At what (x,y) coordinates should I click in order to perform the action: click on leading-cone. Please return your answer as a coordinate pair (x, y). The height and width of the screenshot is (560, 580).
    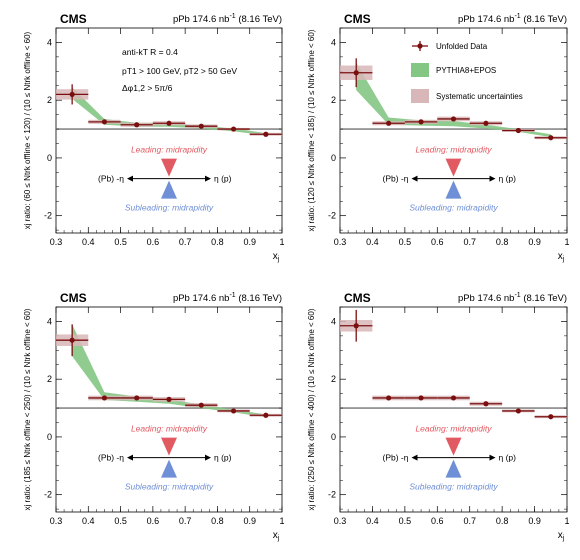
    Looking at the image, I should click on (453, 446).